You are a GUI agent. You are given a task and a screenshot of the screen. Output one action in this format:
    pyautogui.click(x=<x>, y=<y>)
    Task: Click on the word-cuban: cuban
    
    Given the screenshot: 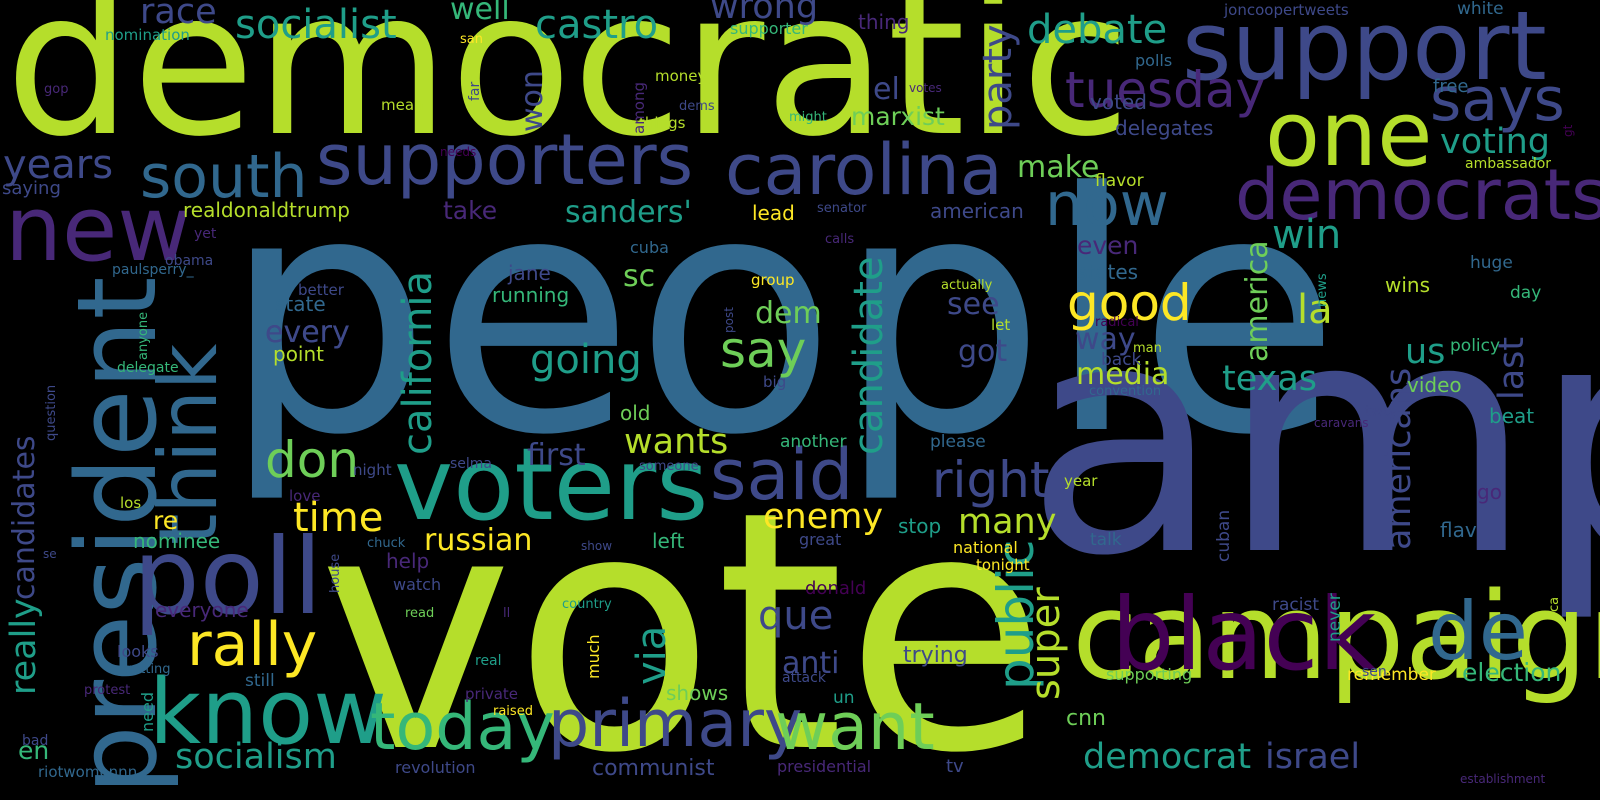 What is the action you would take?
    pyautogui.click(x=1224, y=535)
    